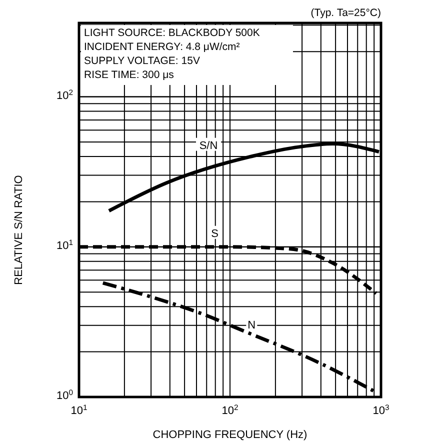 This screenshot has height=443, width=429. I want to click on x-tick-label: 10$^{3}$, so click(381, 409).